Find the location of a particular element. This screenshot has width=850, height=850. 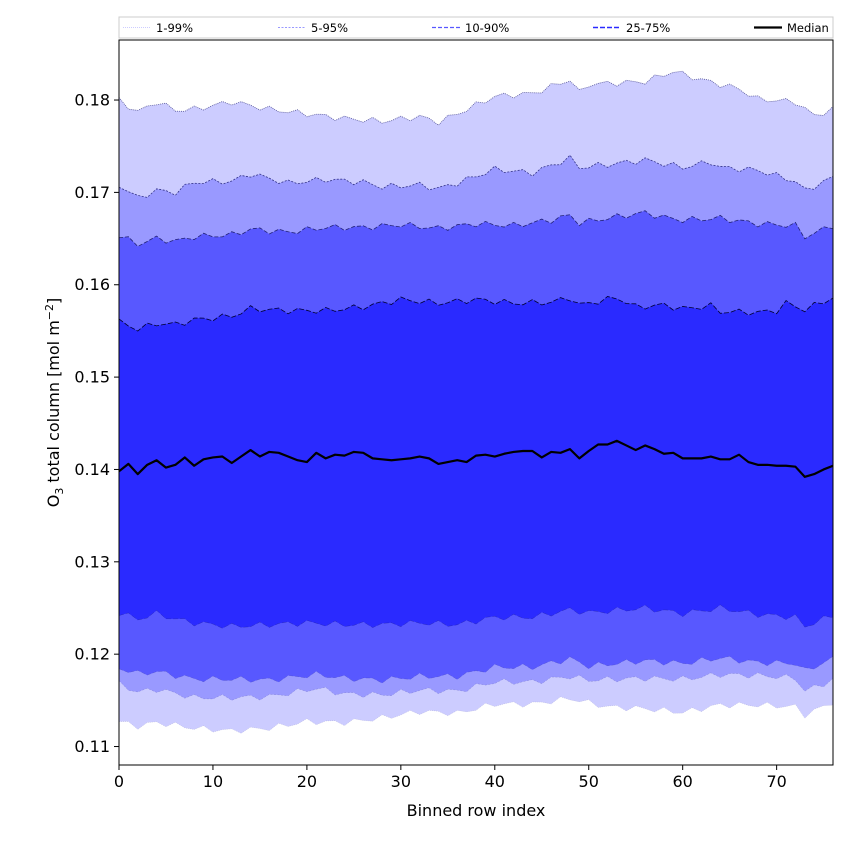

legend-item: 1-99% is located at coordinates (158, 28).